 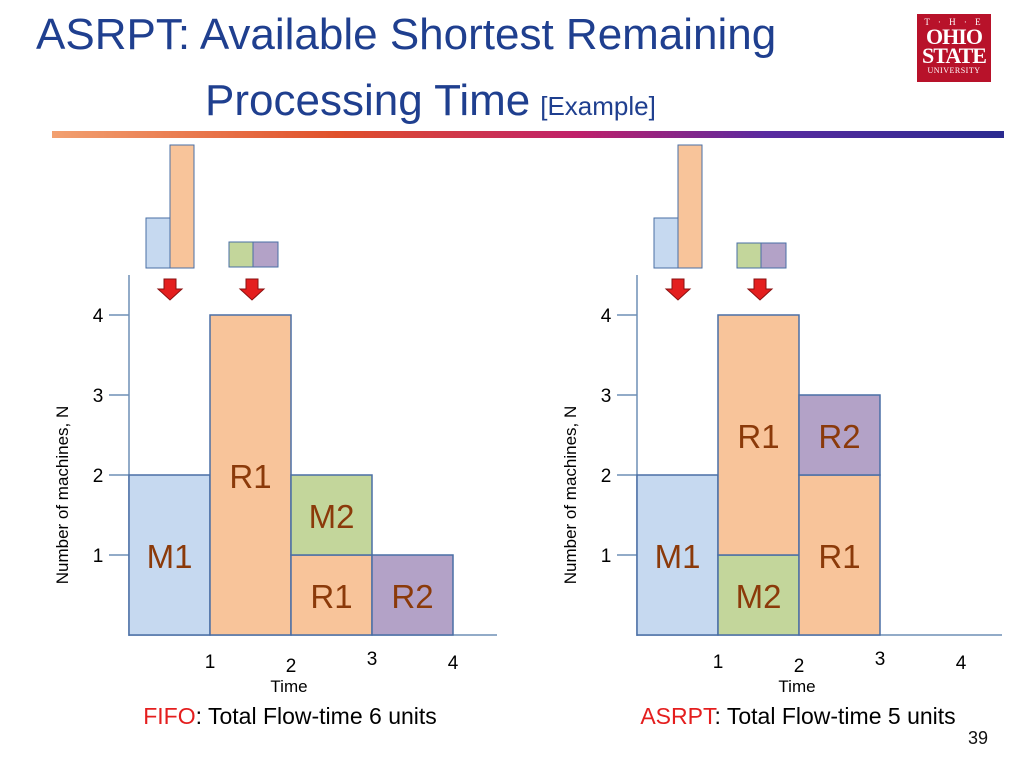 What do you see at coordinates (598, 106) in the screenshot?
I see `title-example-tag: [Example]` at bounding box center [598, 106].